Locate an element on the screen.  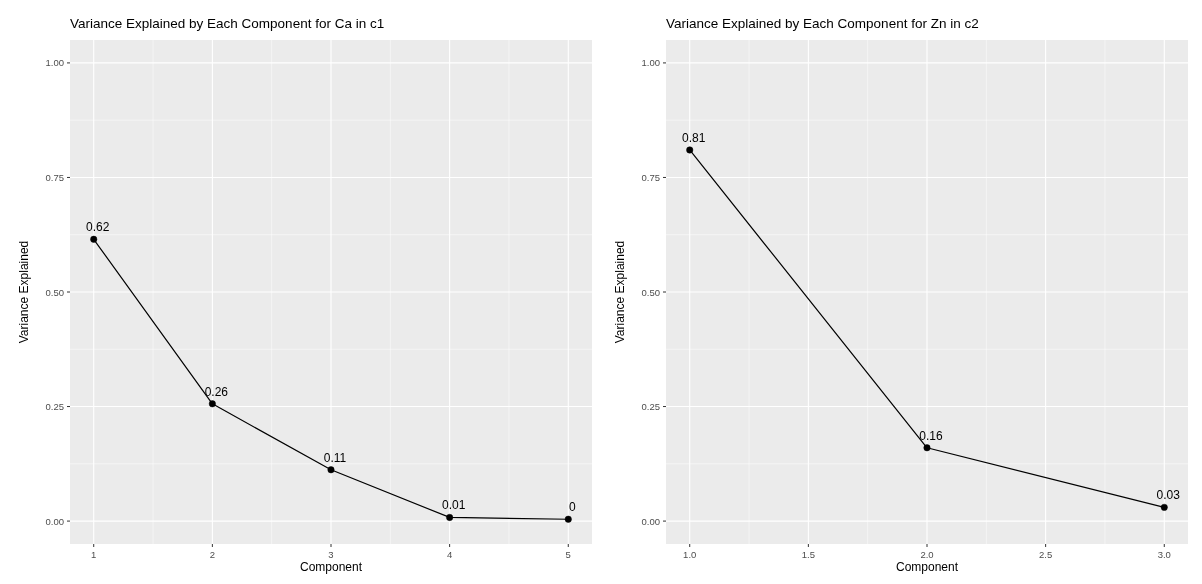
data-label: 0.16 is located at coordinates (931, 435).